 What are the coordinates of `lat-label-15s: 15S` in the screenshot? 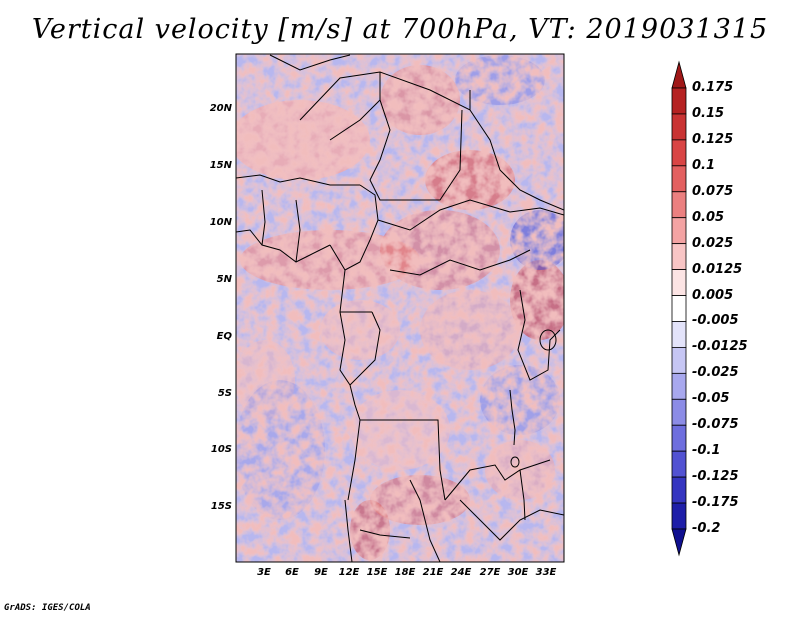 It's located at (221, 506).